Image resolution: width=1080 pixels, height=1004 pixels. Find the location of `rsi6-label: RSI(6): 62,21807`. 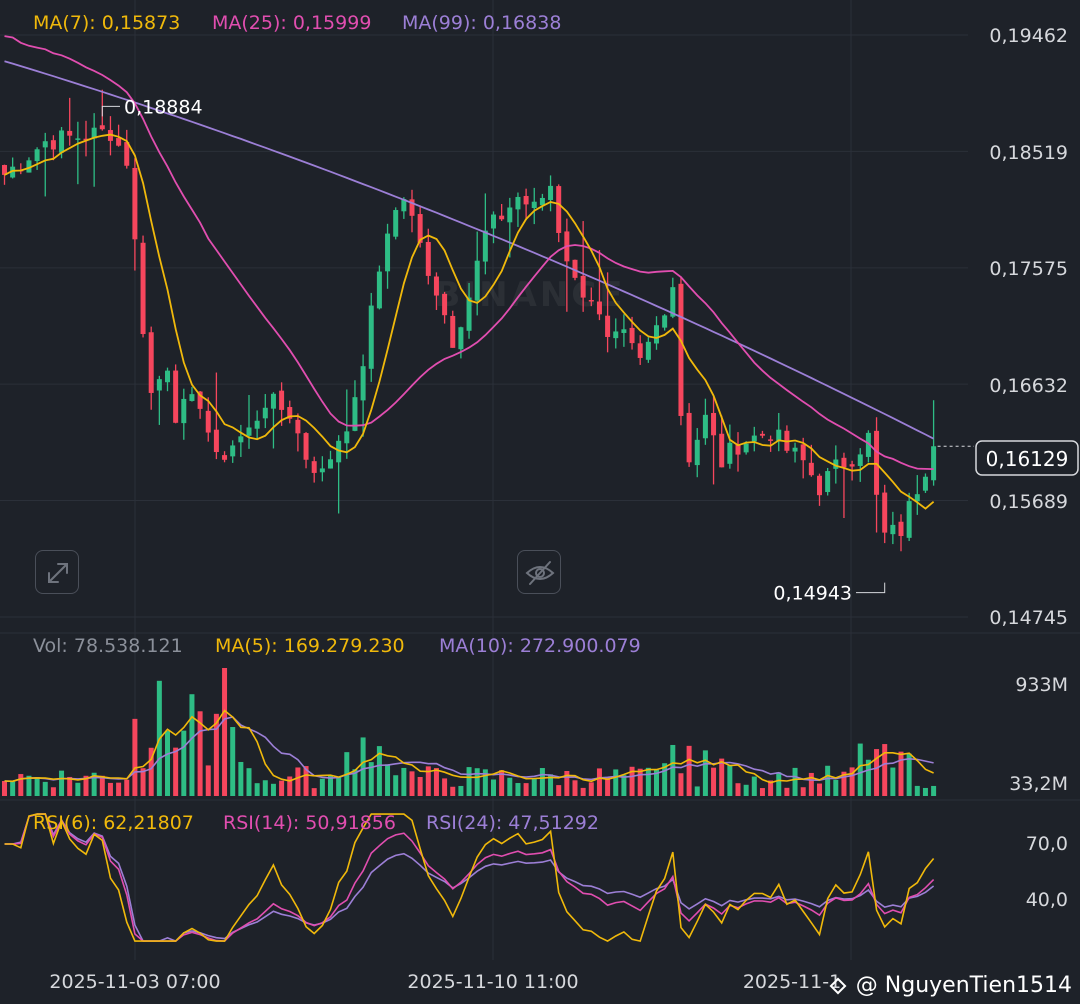

rsi6-label: RSI(6): 62,21807 is located at coordinates (113, 823).